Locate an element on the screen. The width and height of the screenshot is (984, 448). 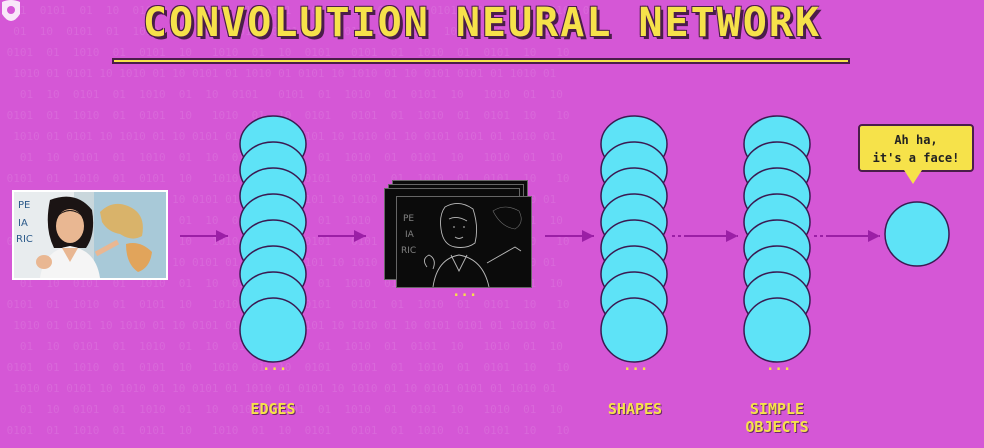
simple-objects-label-line1: SIMPLE is located at coordinates (777, 409).